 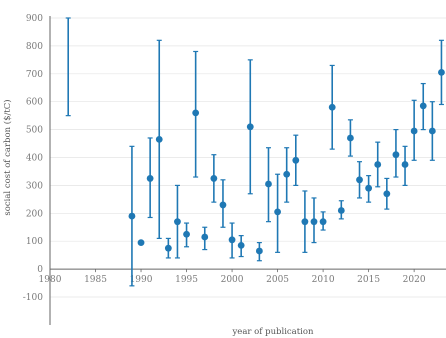 What do you see at coordinates (34, 186) in the screenshot?
I see `y-tick-label: 300` at bounding box center [34, 186].